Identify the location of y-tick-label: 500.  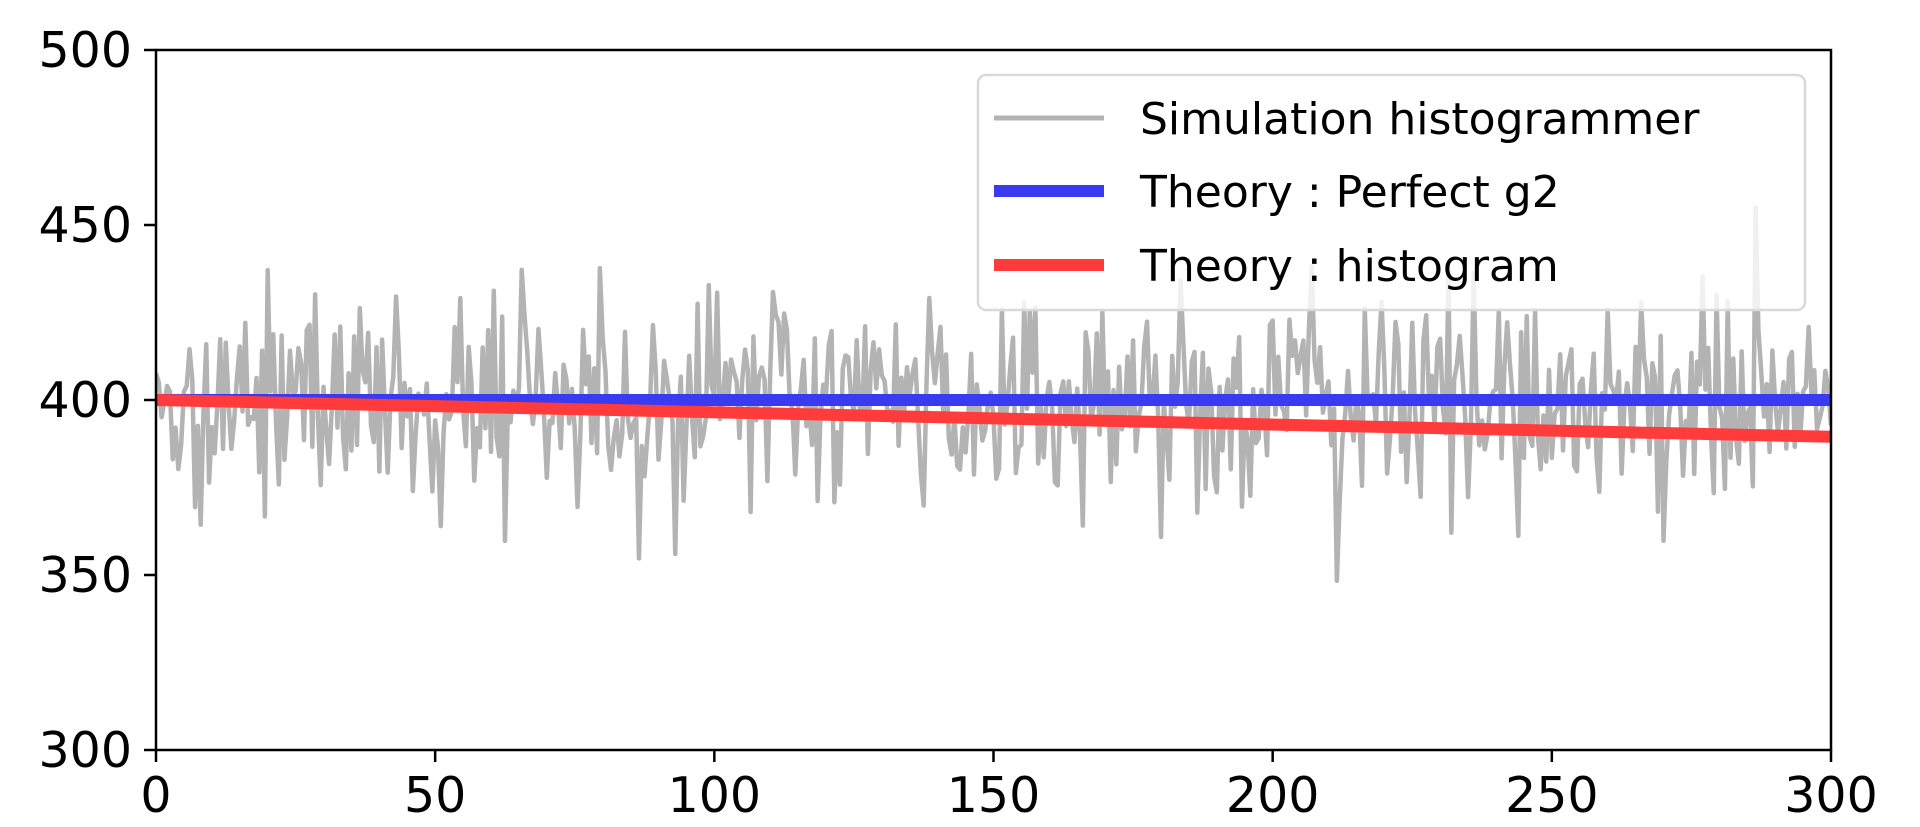
(85, 50).